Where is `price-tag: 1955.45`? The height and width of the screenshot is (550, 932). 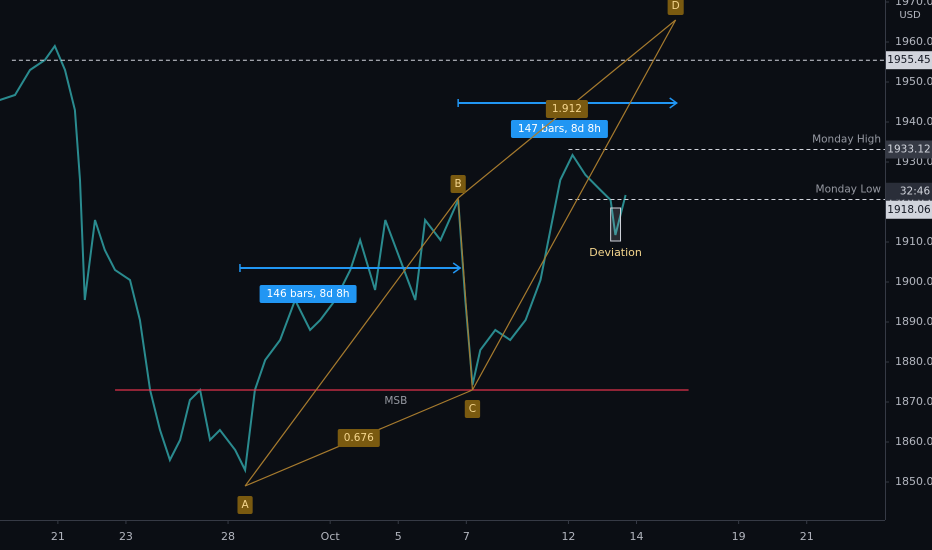 price-tag: 1955.45 is located at coordinates (908, 60).